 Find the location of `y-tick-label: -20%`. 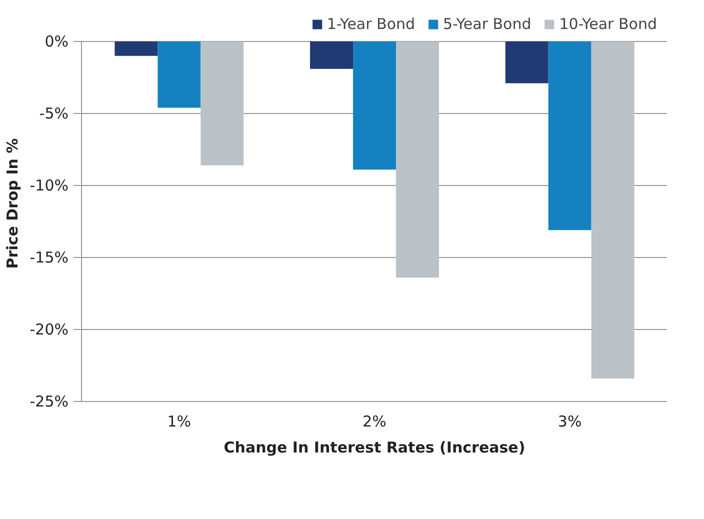

y-tick-label: -20% is located at coordinates (49, 329).